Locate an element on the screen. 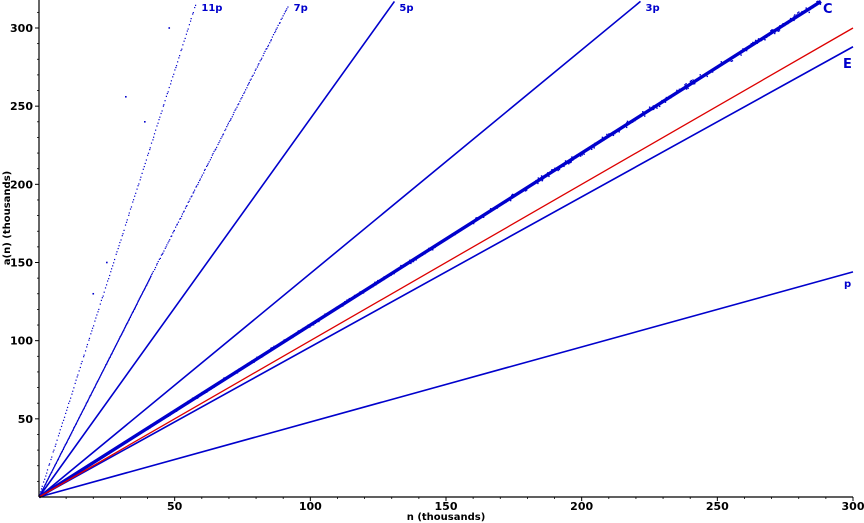 The width and height of the screenshot is (864, 523). y-tick-label: 250 is located at coordinates (21, 106).